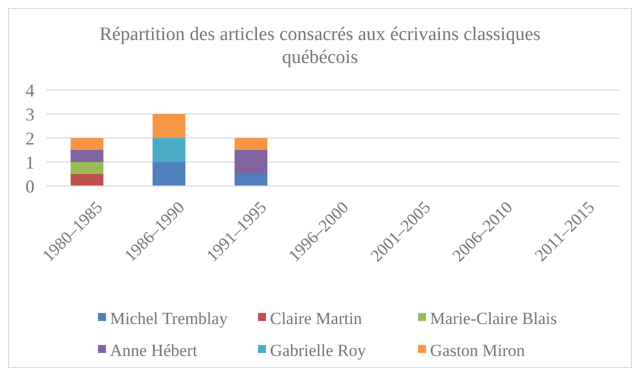 This screenshot has height=376, width=640. I want to click on chart-title: Répartition des articles consacrés aux écrivains classiques québécois, so click(320, 46).